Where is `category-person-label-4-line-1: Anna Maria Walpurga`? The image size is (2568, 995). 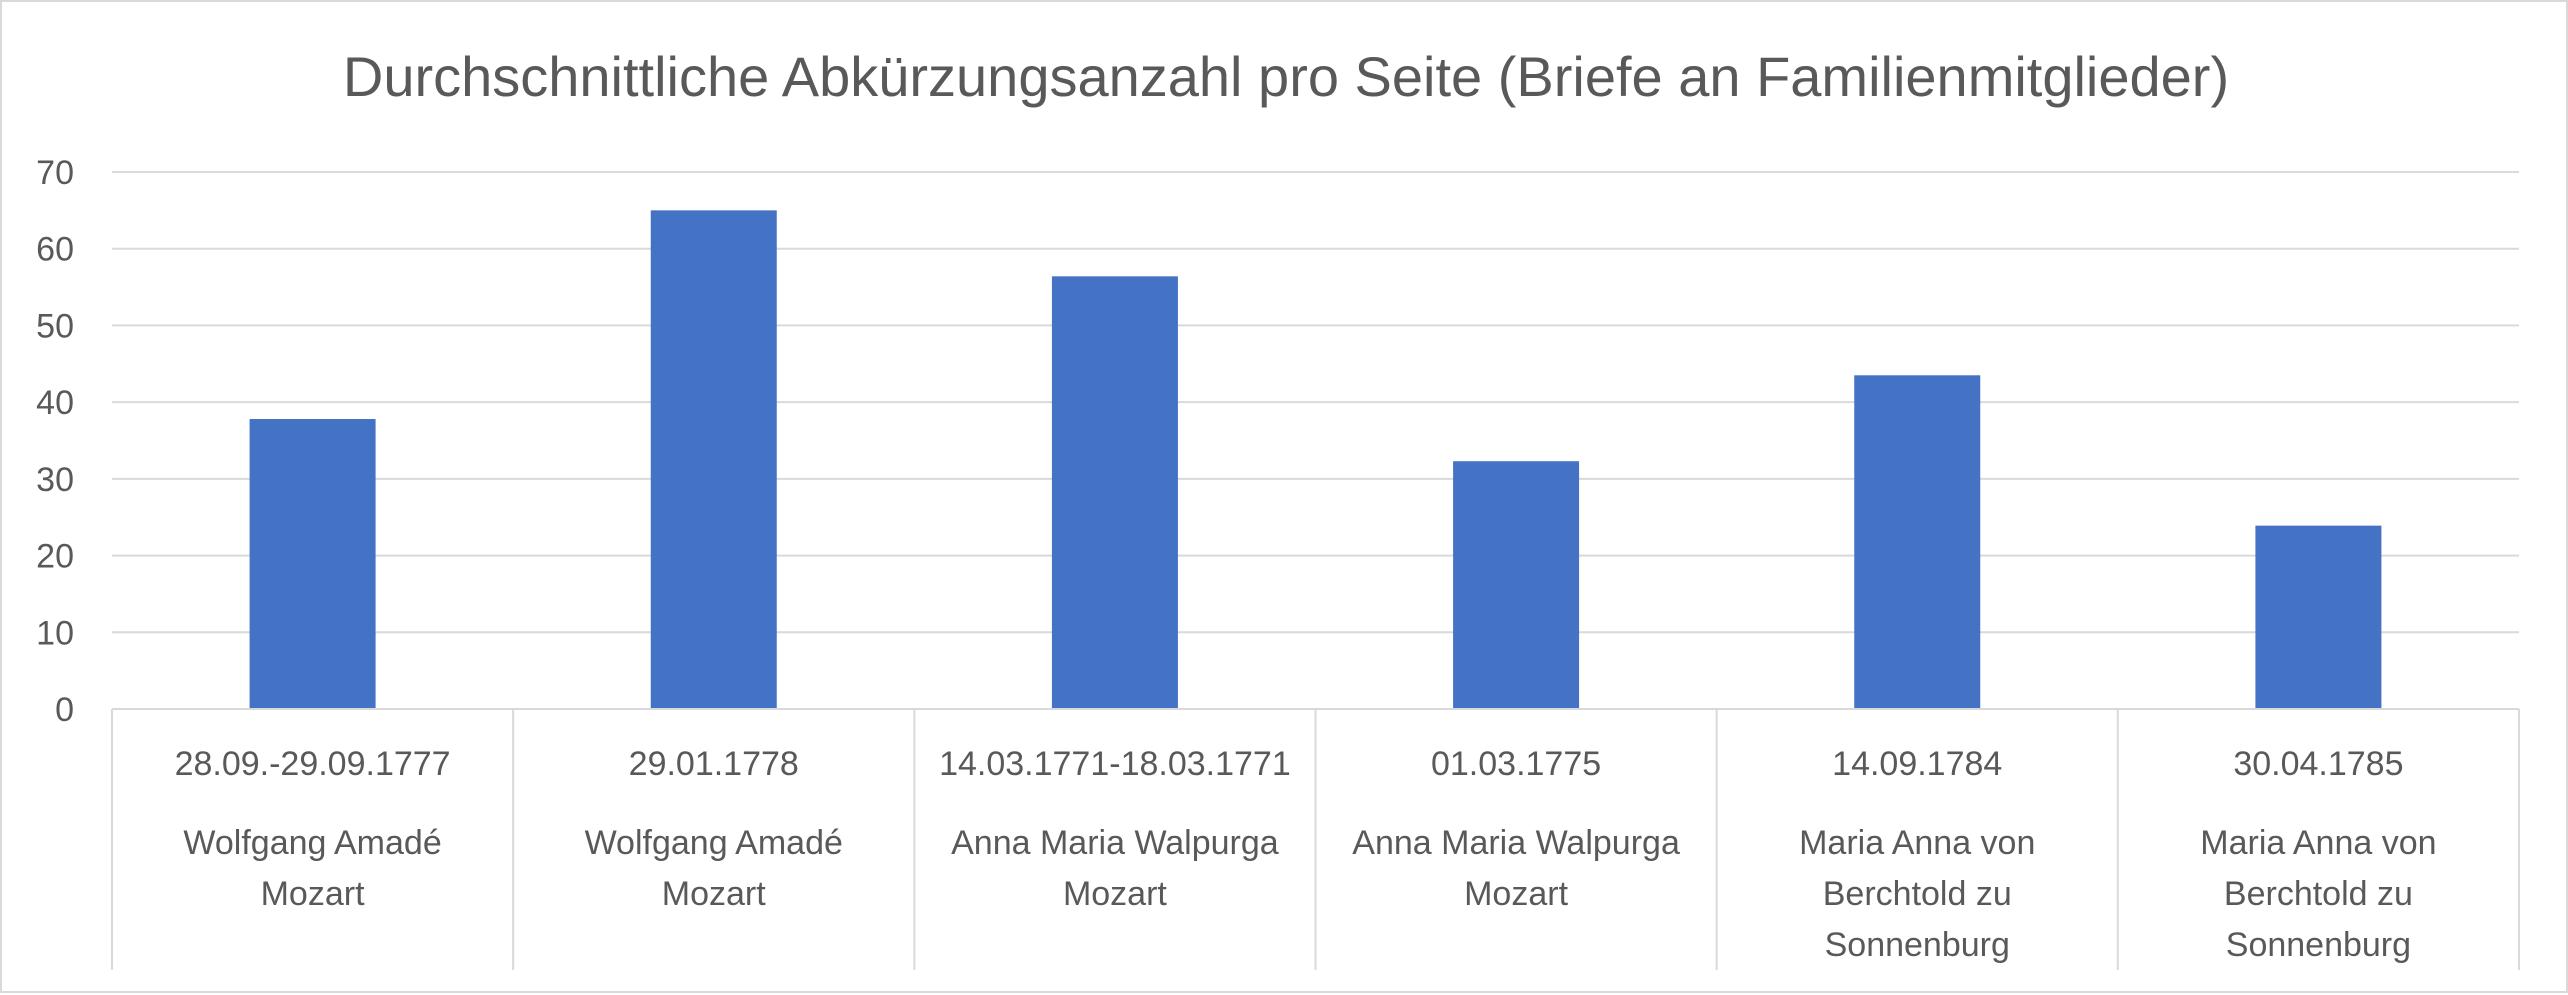 category-person-label-4-line-1: Anna Maria Walpurga is located at coordinates (1516, 843).